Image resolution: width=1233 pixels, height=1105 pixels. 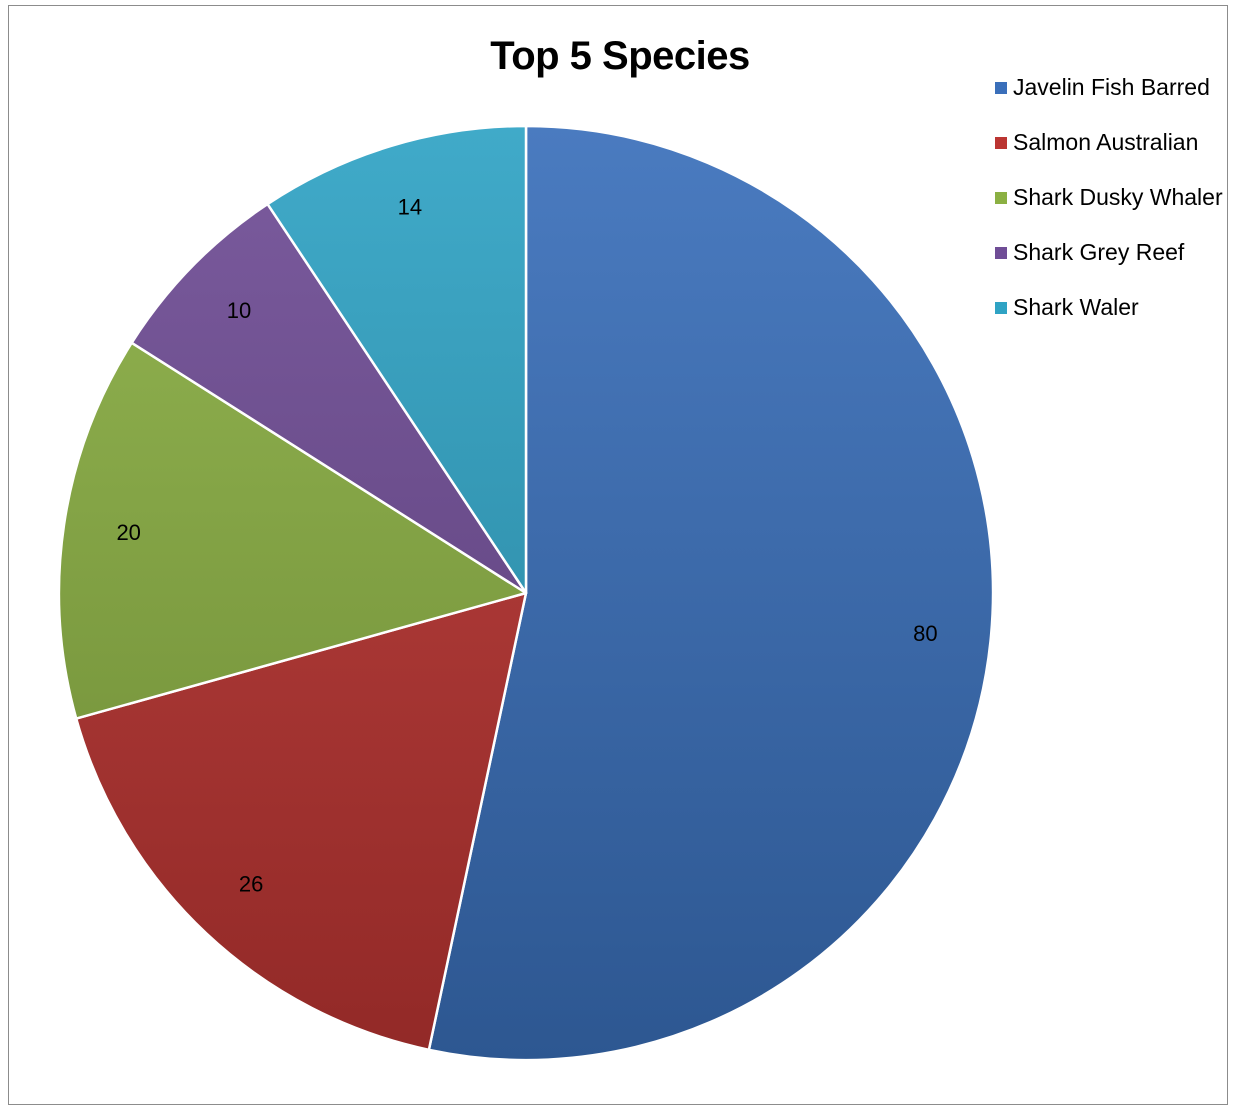 What do you see at coordinates (1111, 87) in the screenshot?
I see `legend-label: Javelin Fish Barred` at bounding box center [1111, 87].